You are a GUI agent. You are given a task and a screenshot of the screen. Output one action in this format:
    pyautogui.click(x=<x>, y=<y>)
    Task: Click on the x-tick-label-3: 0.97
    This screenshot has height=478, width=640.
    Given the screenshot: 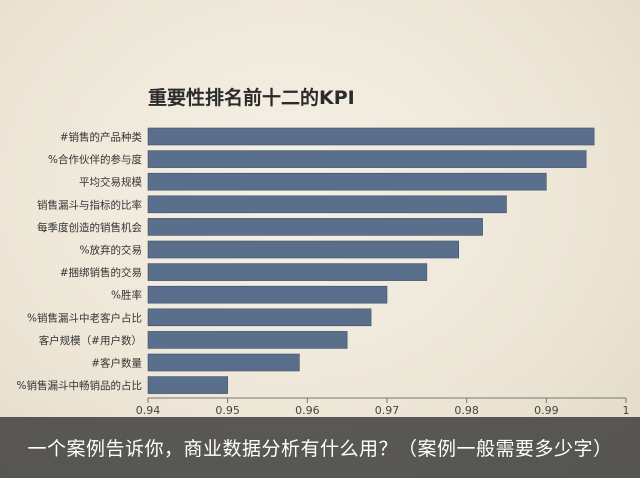 What is the action you would take?
    pyautogui.click(x=387, y=410)
    